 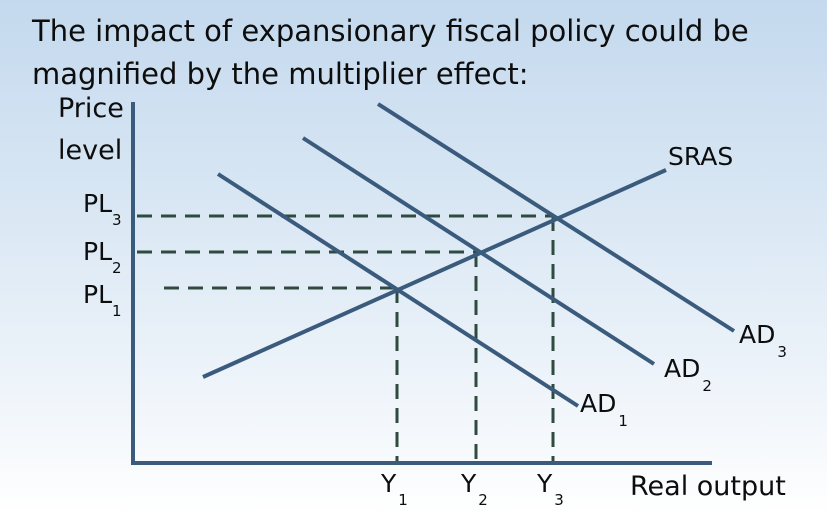 I want to click on y3-label-base: Y, so click(x=544, y=483).